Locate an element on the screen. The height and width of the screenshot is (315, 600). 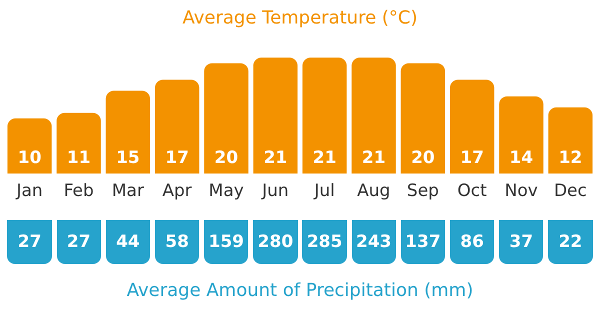
text: Average Amount of Precipitation (mm) is located at coordinates (300, 290).